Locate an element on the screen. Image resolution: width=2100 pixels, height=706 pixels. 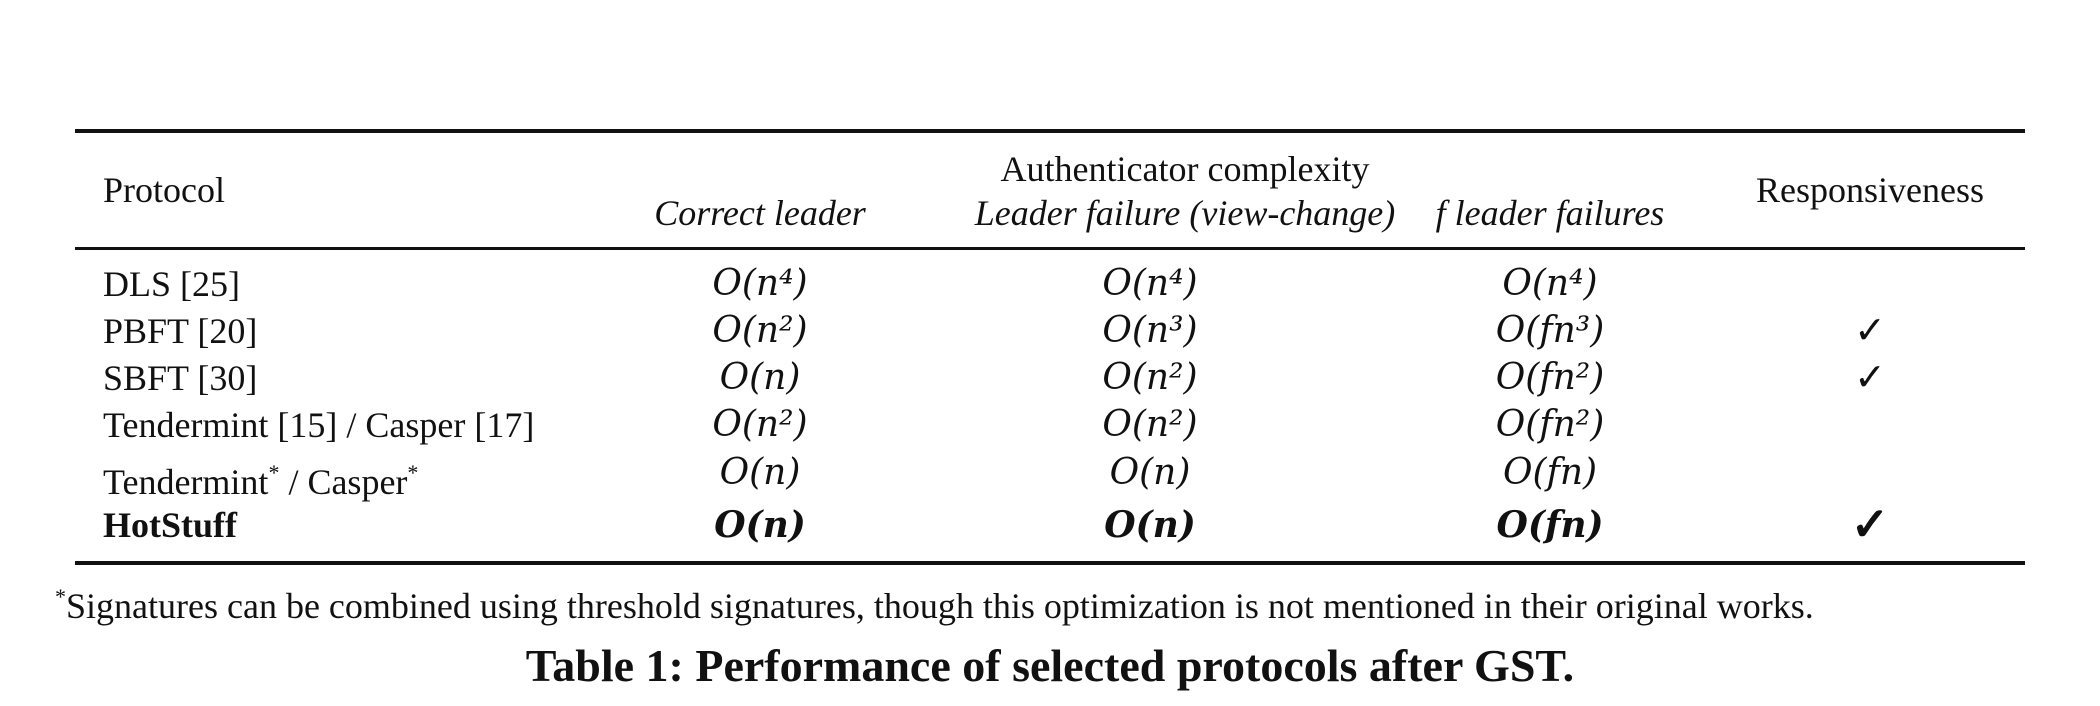
row-sbft-correct: O(n) is located at coordinates (760, 377).